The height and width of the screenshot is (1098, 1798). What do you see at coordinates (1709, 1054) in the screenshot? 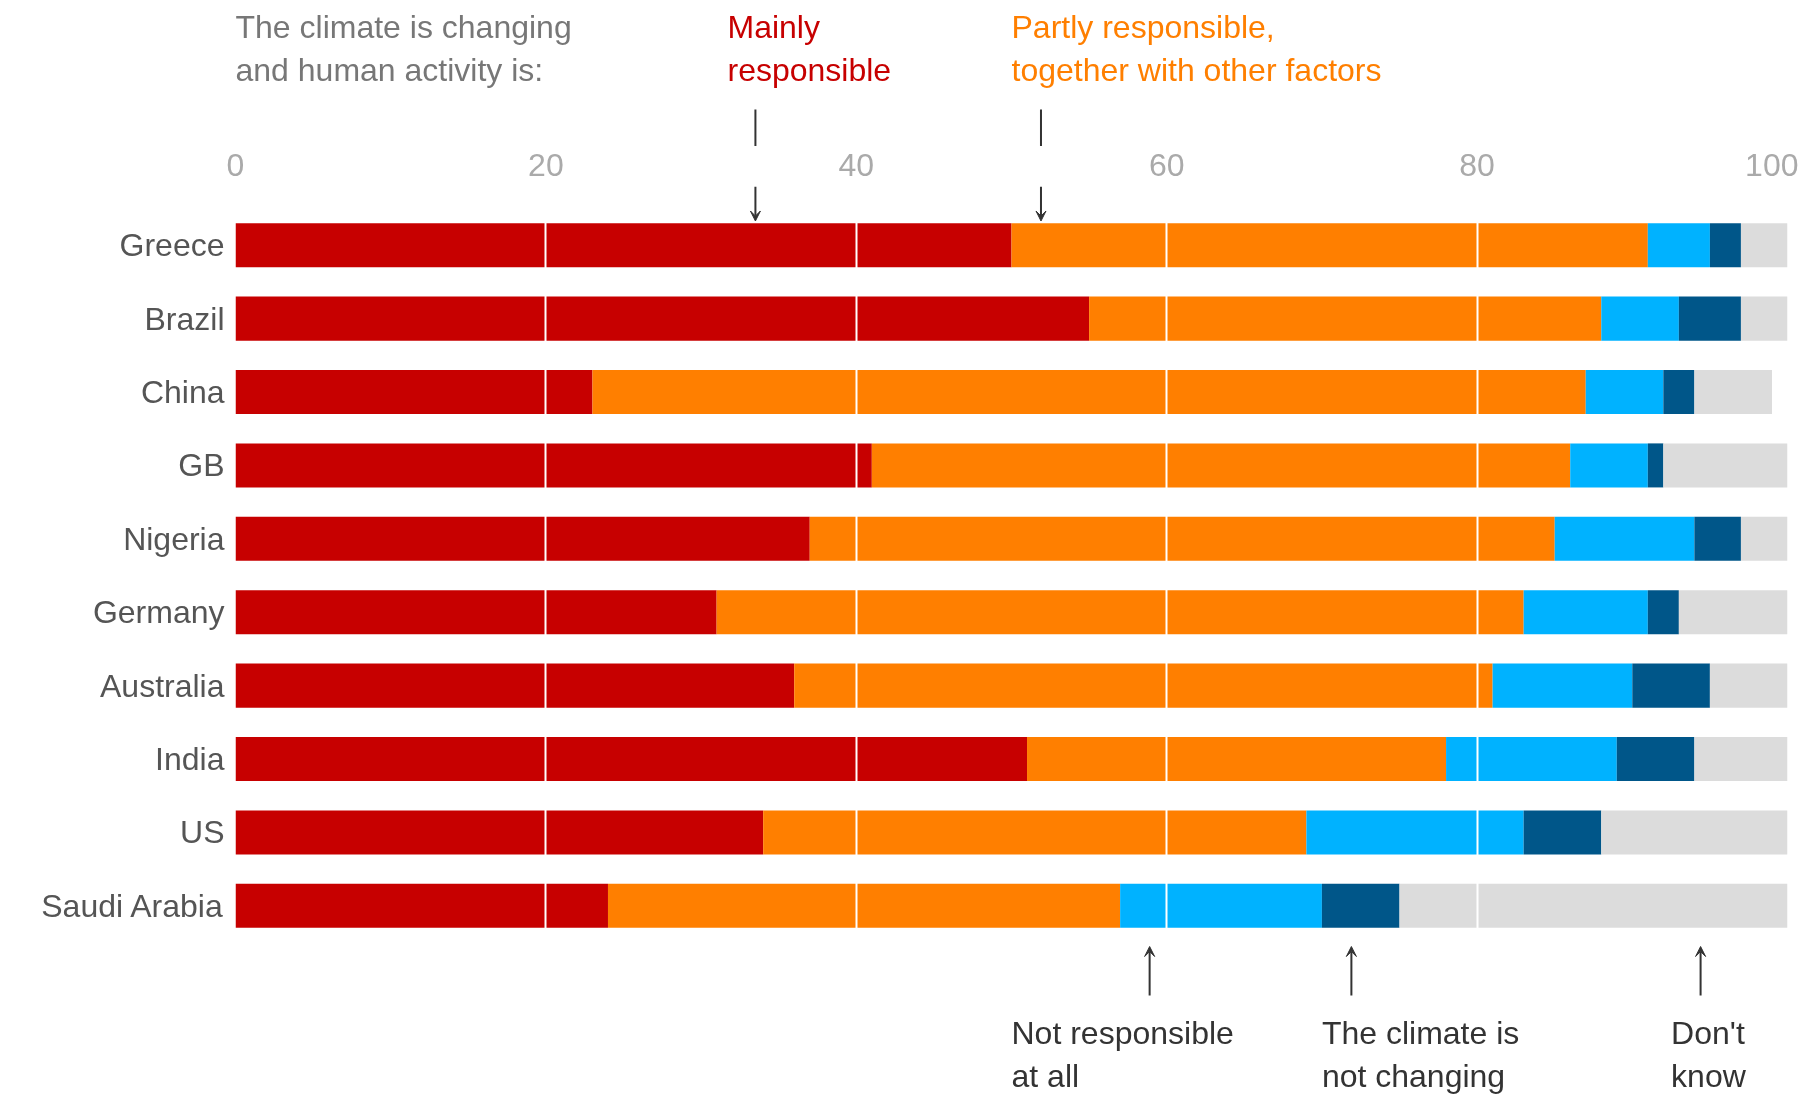
I see `text: Don't know` at bounding box center [1709, 1054].